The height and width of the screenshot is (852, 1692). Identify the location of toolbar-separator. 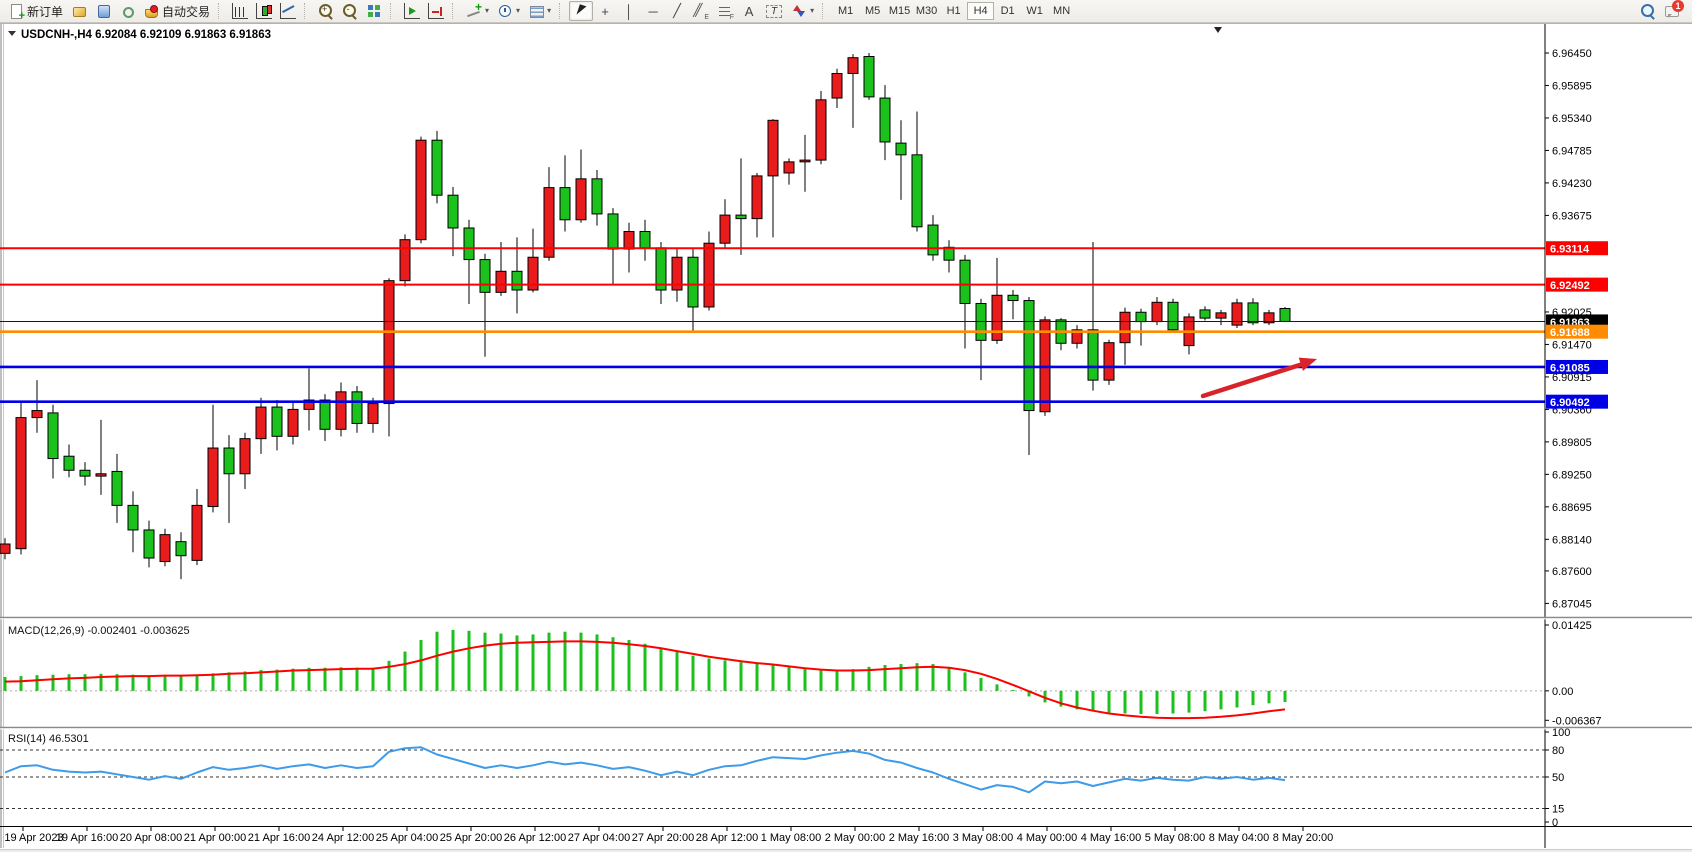
(825, 11).